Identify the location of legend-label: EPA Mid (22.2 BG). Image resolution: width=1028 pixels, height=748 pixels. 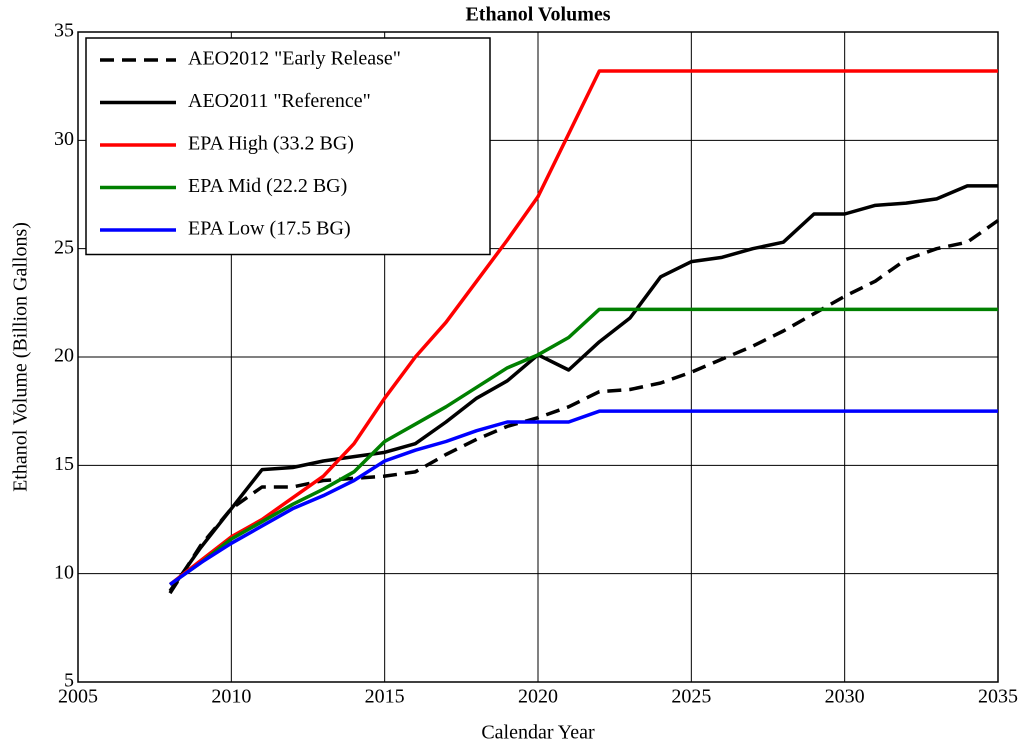
(267, 186).